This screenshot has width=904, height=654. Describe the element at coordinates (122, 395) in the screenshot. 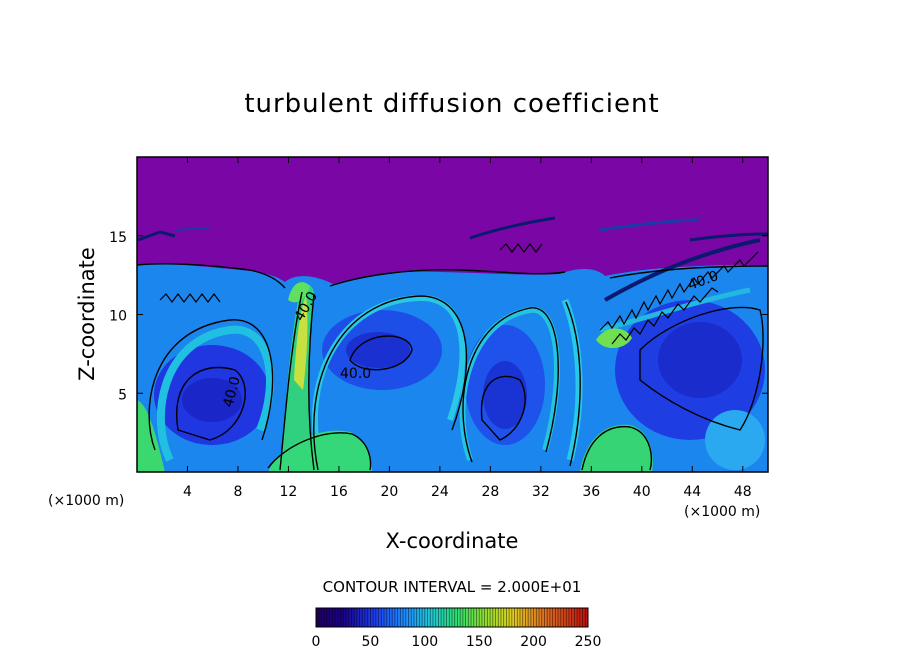

I see `z-tick-label: 5` at that location.